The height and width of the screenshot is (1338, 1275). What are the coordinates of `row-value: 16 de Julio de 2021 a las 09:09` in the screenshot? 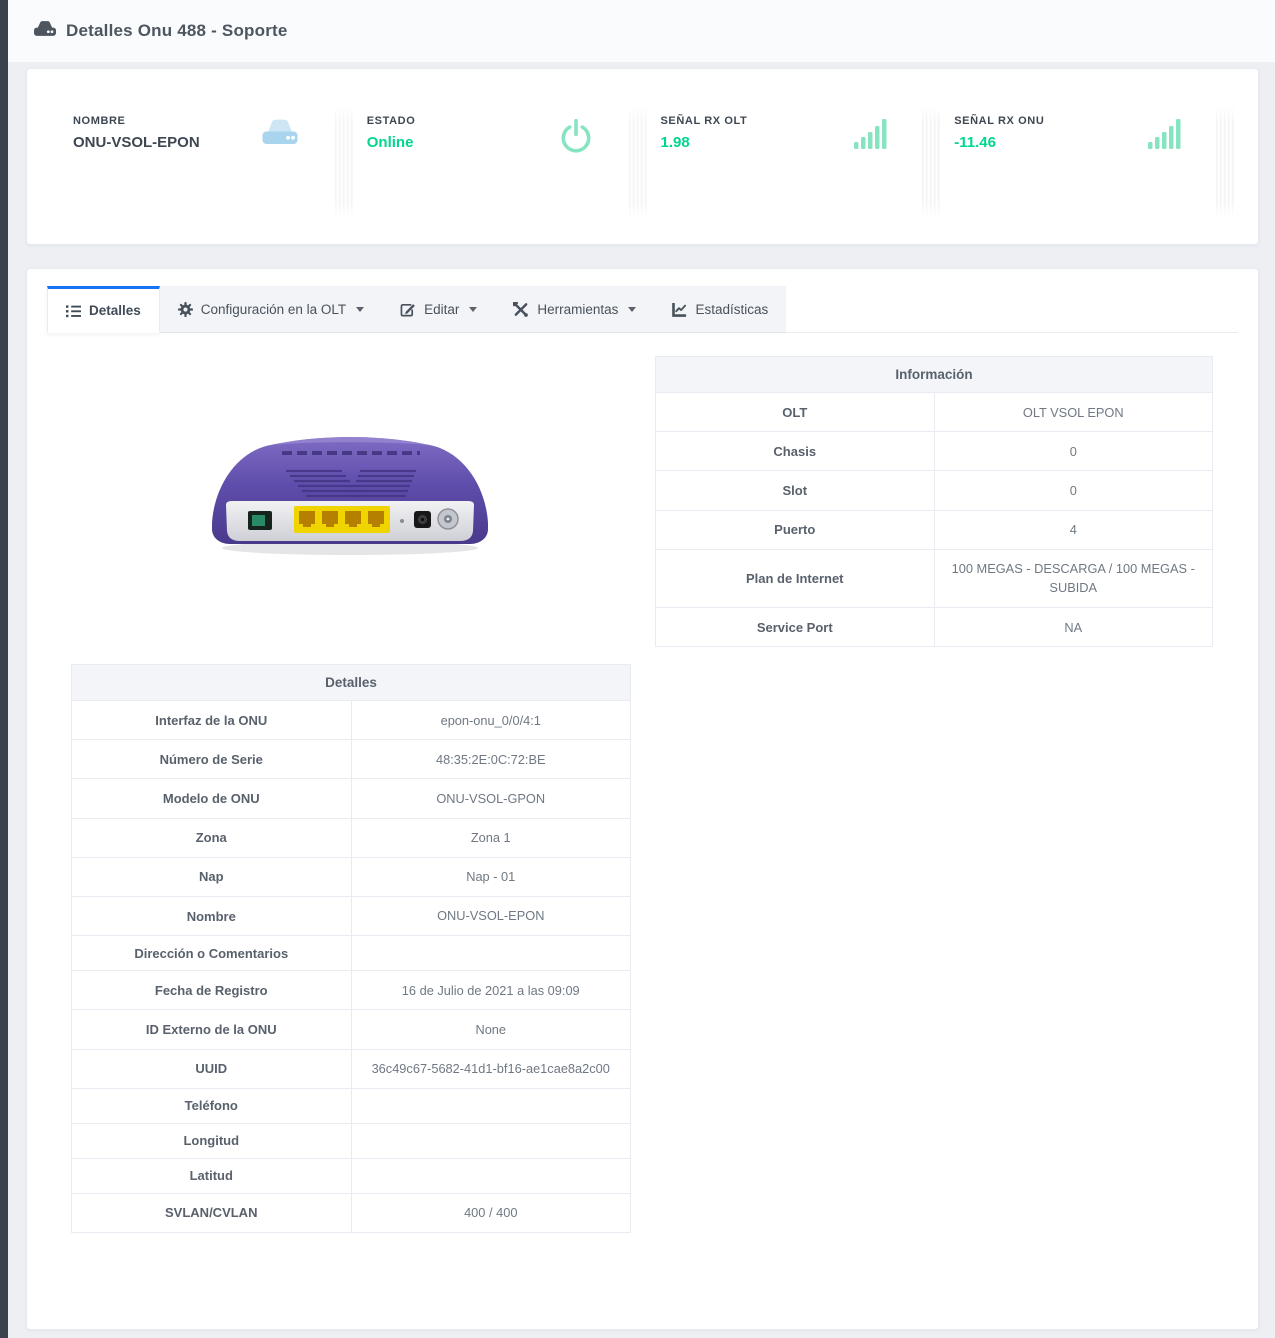 It's located at (490, 990).